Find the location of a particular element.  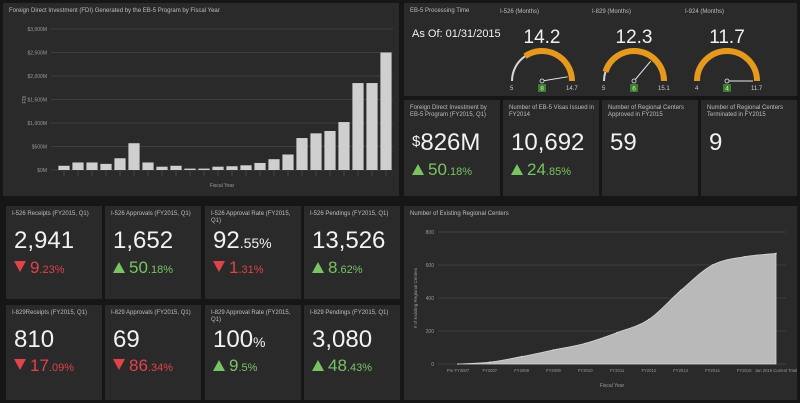

gauge-0-min: 5 is located at coordinates (512, 89).